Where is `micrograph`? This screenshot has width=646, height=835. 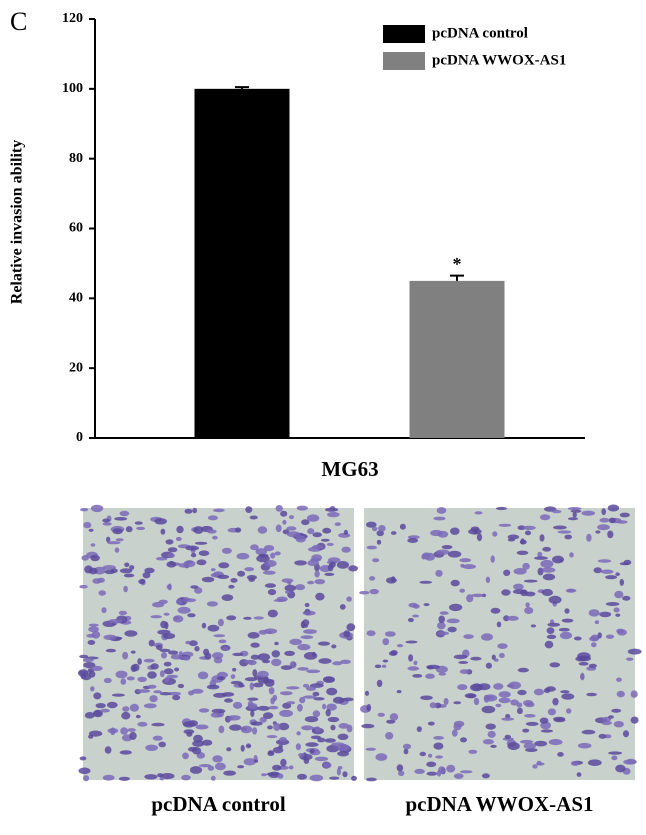 micrograph is located at coordinates (217, 643).